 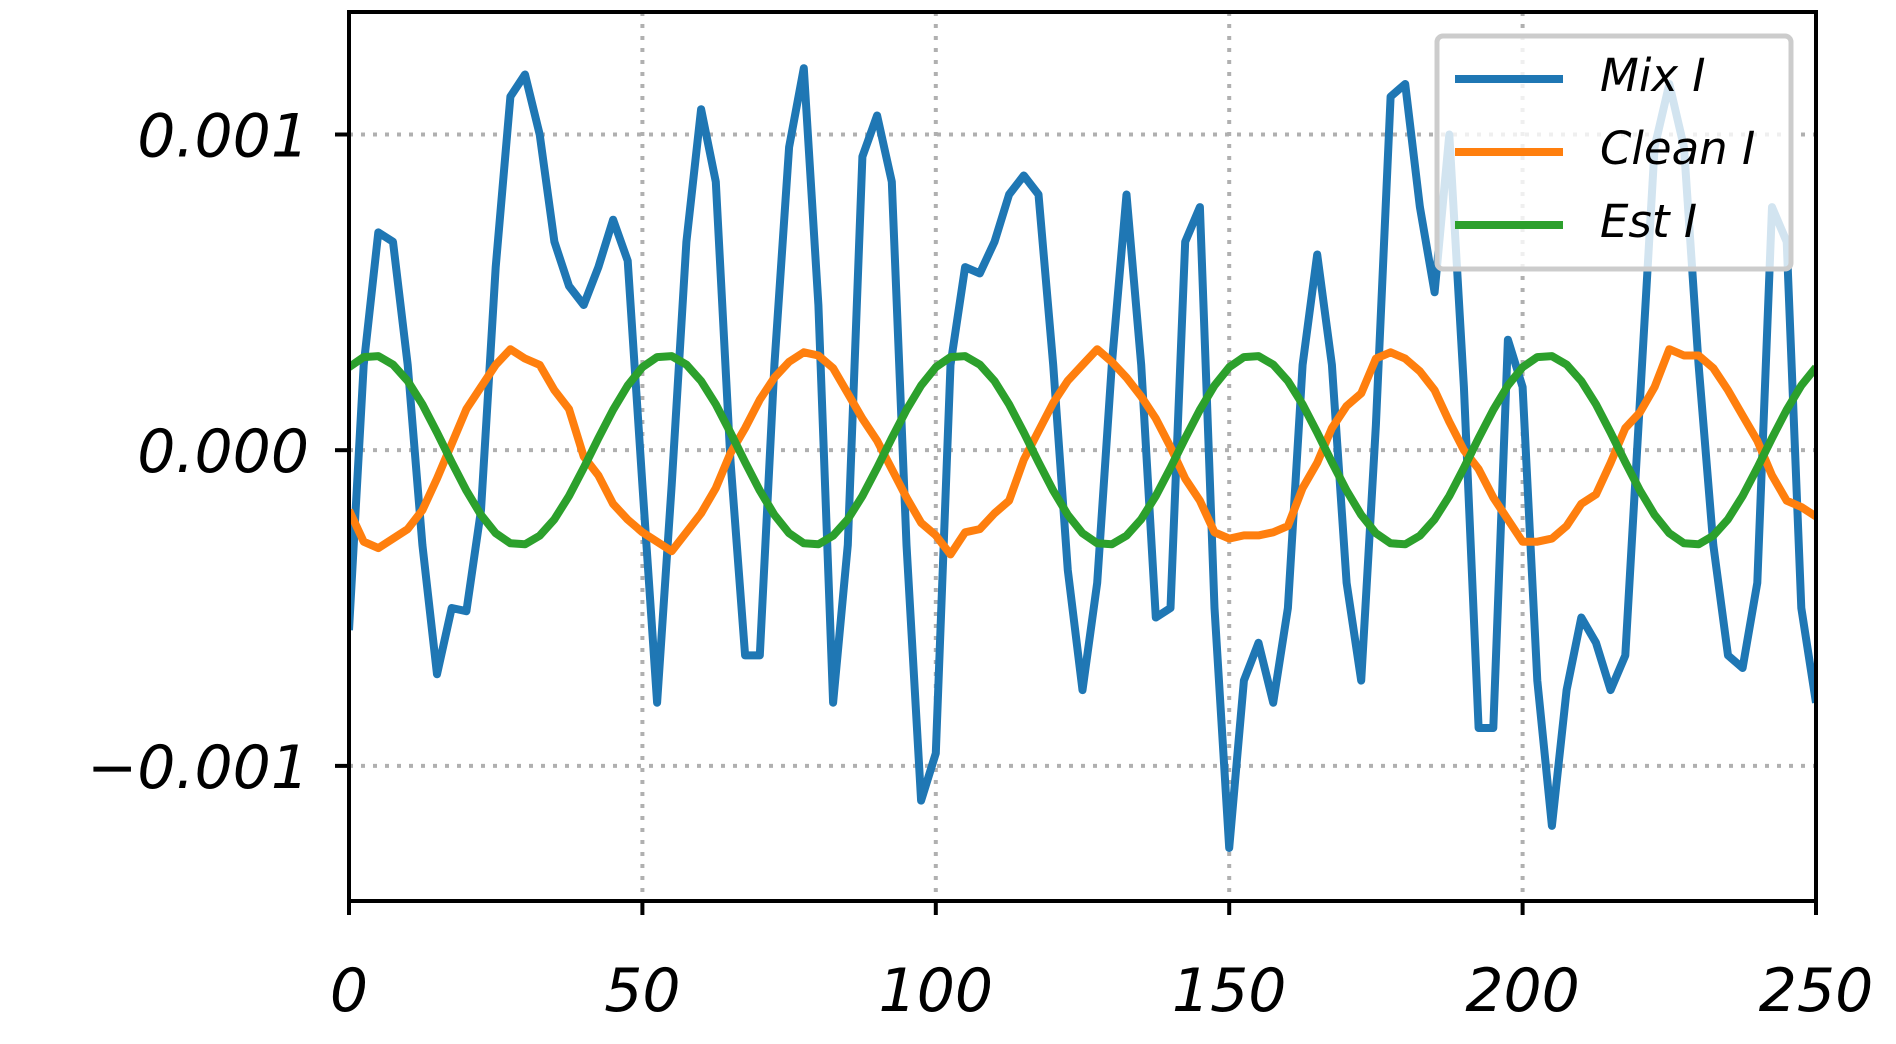 What do you see at coordinates (1677, 148) in the screenshot?
I see `legend-label: Clean I` at bounding box center [1677, 148].